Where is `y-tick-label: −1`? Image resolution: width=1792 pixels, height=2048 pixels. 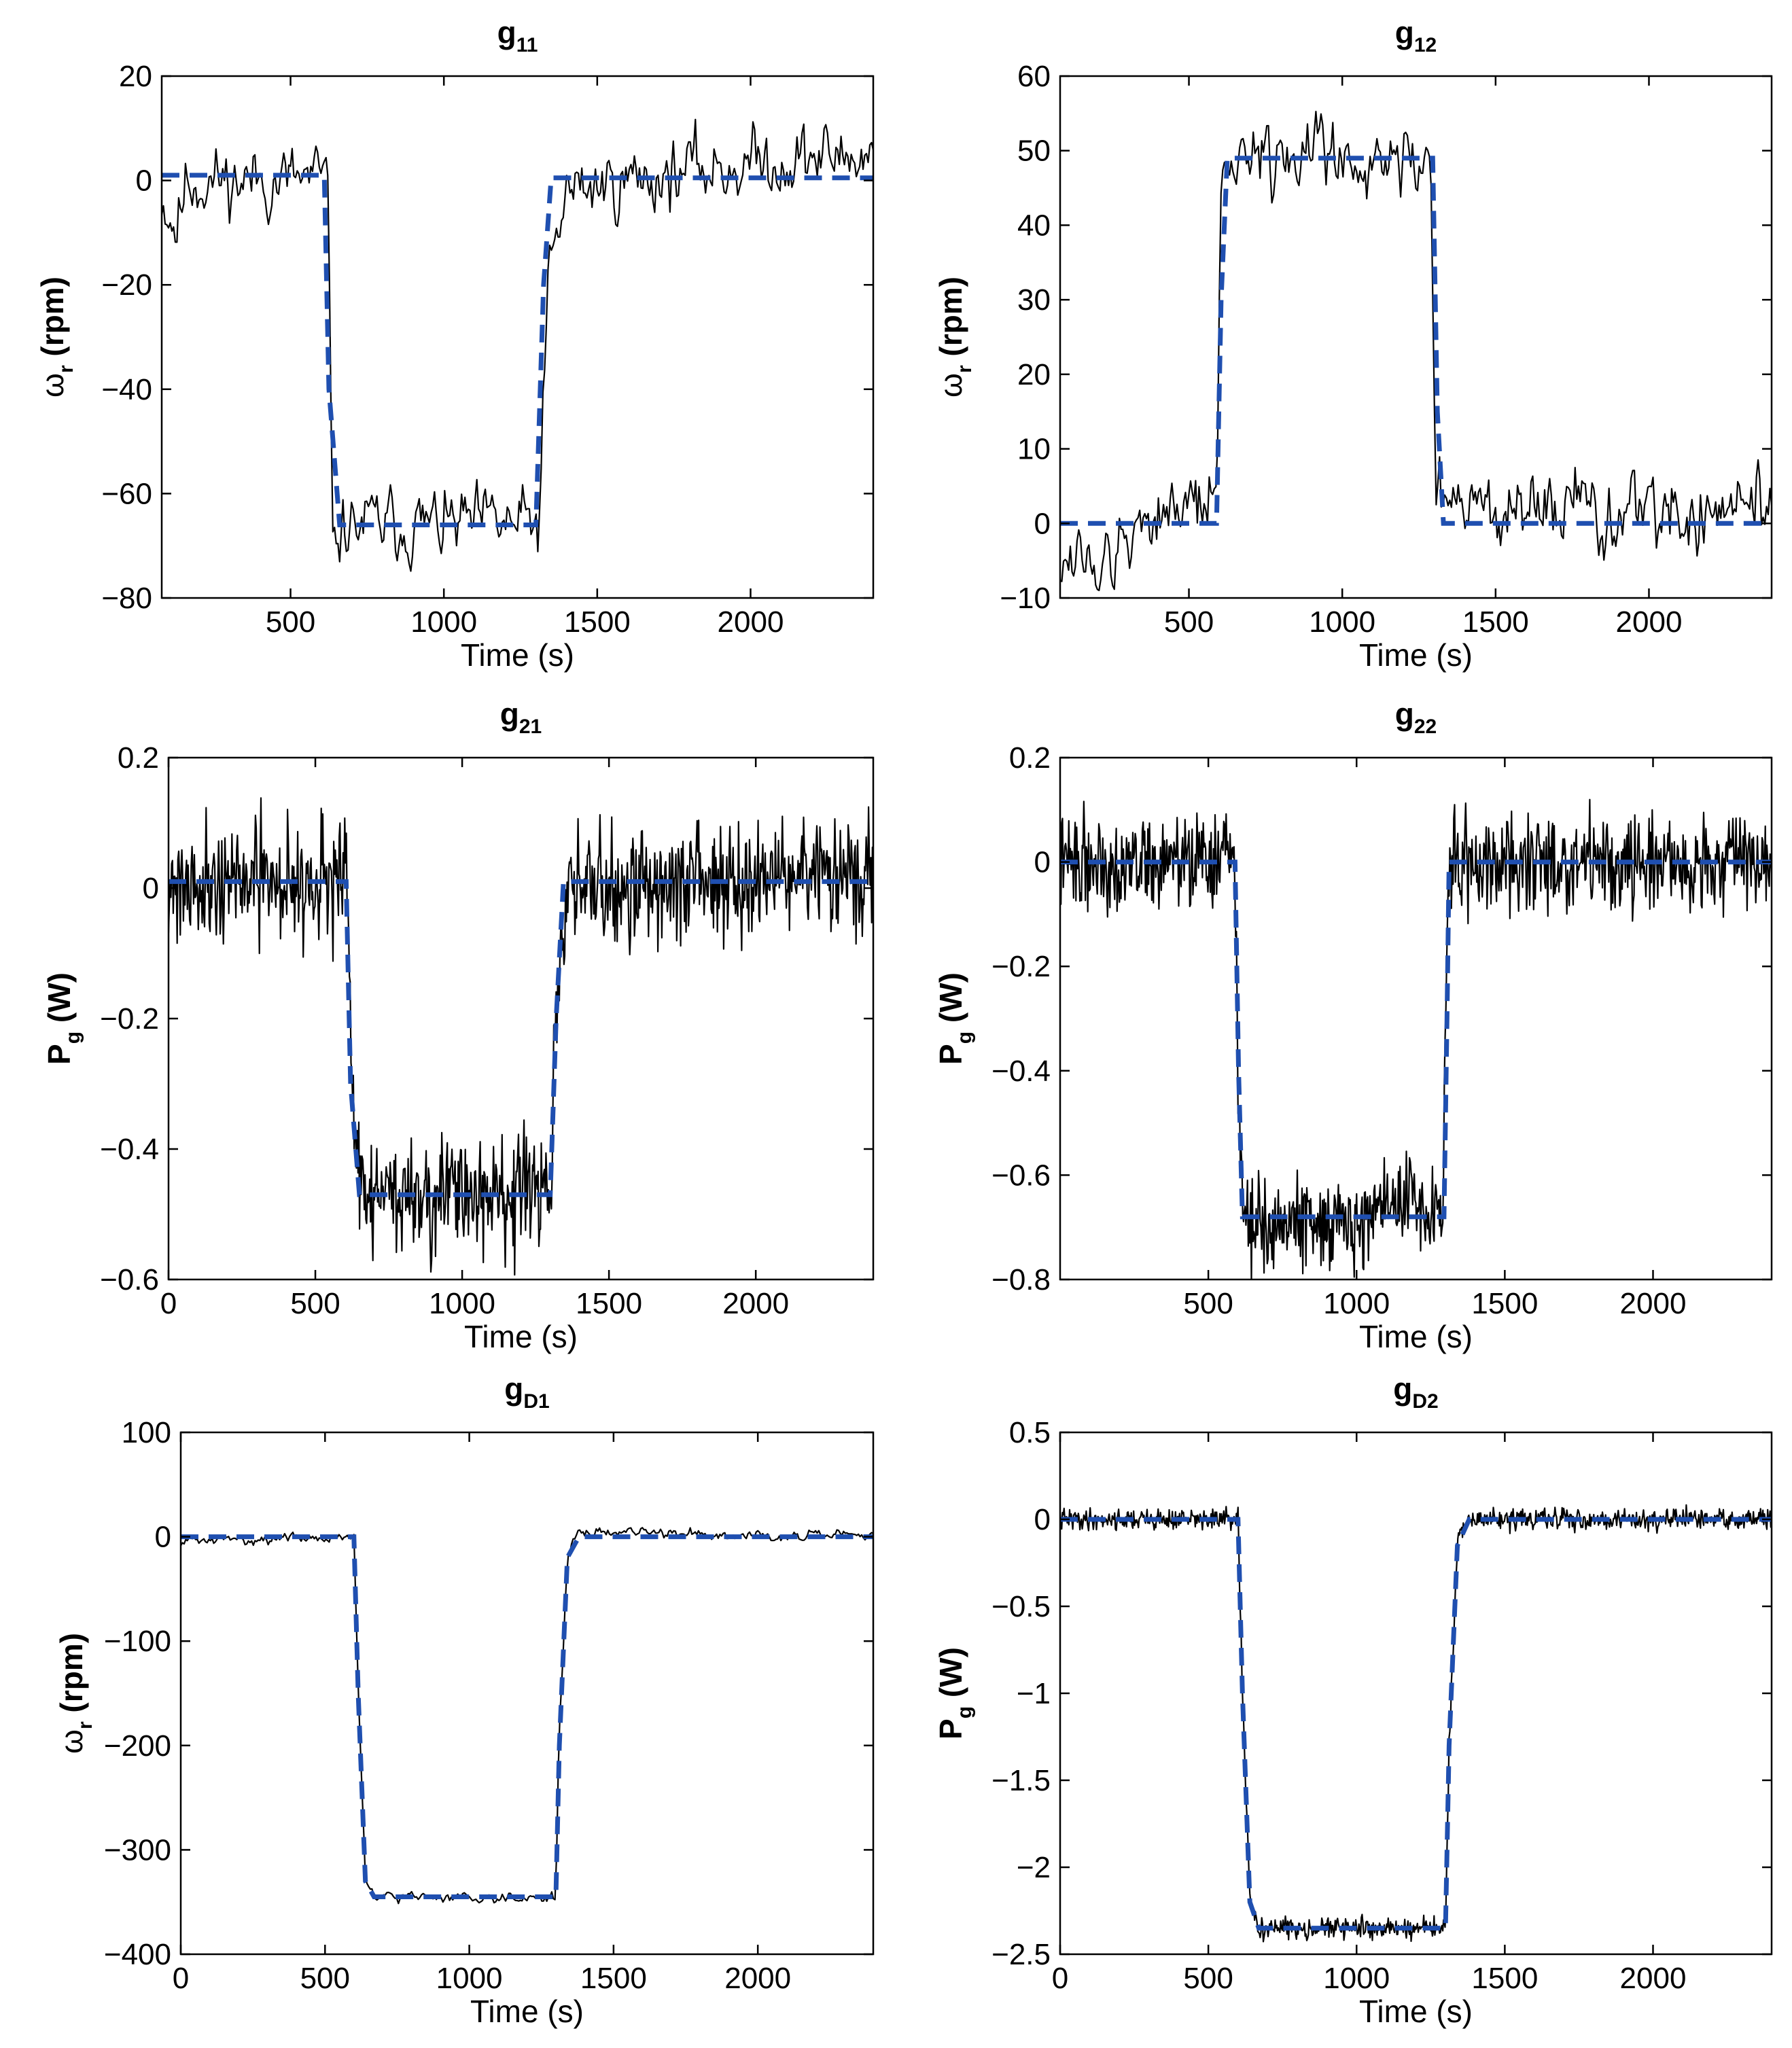 y-tick-label: −1 is located at coordinates (1034, 1693).